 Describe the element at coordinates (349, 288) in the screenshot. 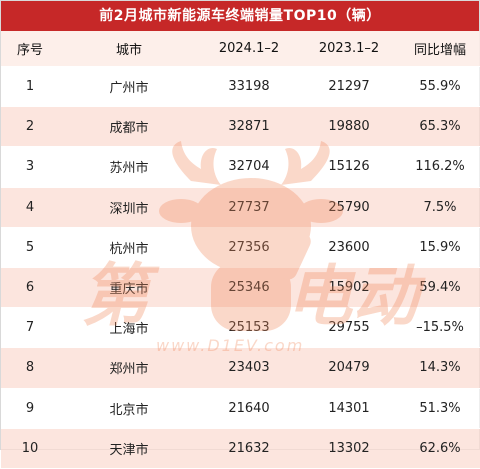

I see `cell-2023: 15902` at that location.